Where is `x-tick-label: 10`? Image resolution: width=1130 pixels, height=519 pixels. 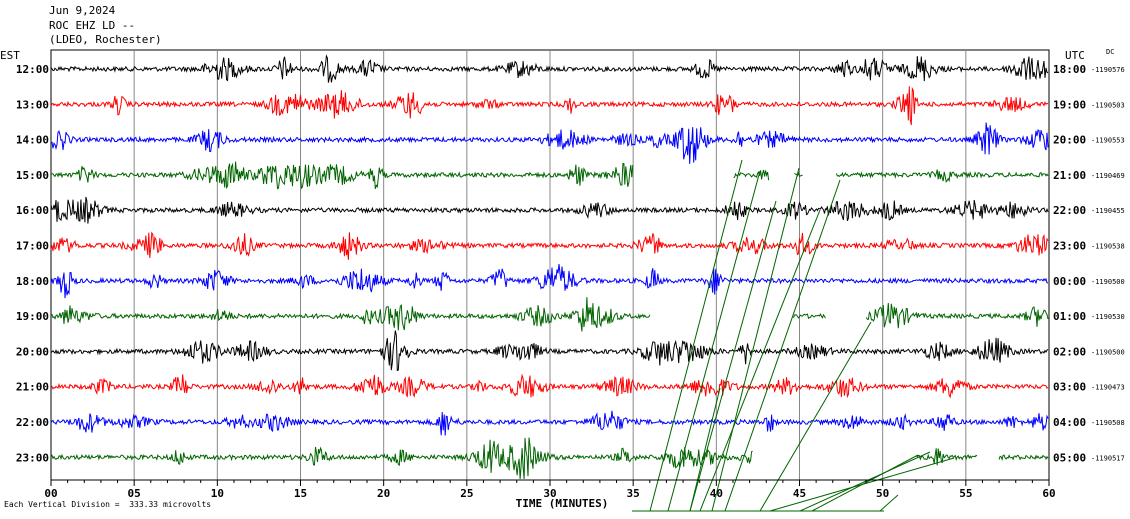
x-tick-label: 10 is located at coordinates (217, 493).